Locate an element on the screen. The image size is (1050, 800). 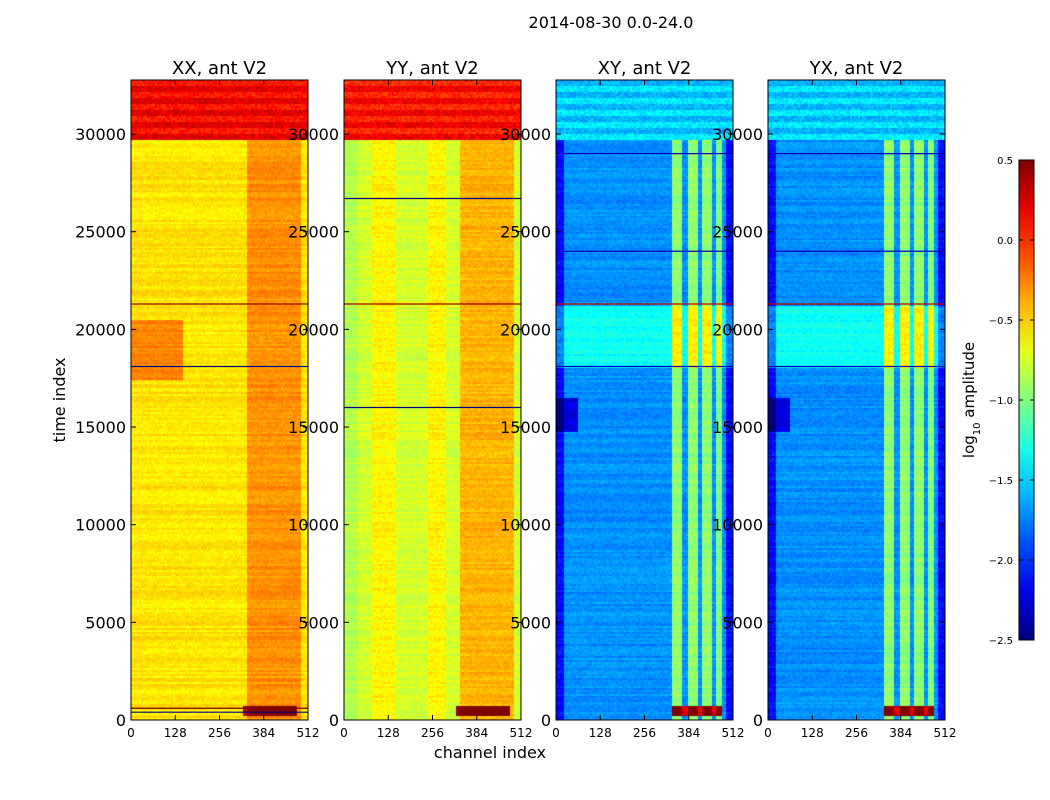
colorbar-tick-label: 0.0 is located at coordinates (1005, 241).